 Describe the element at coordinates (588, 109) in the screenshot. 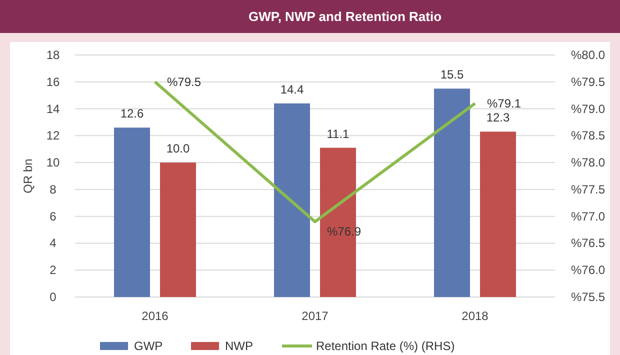

I see `y2-tick-label: %79.0` at that location.